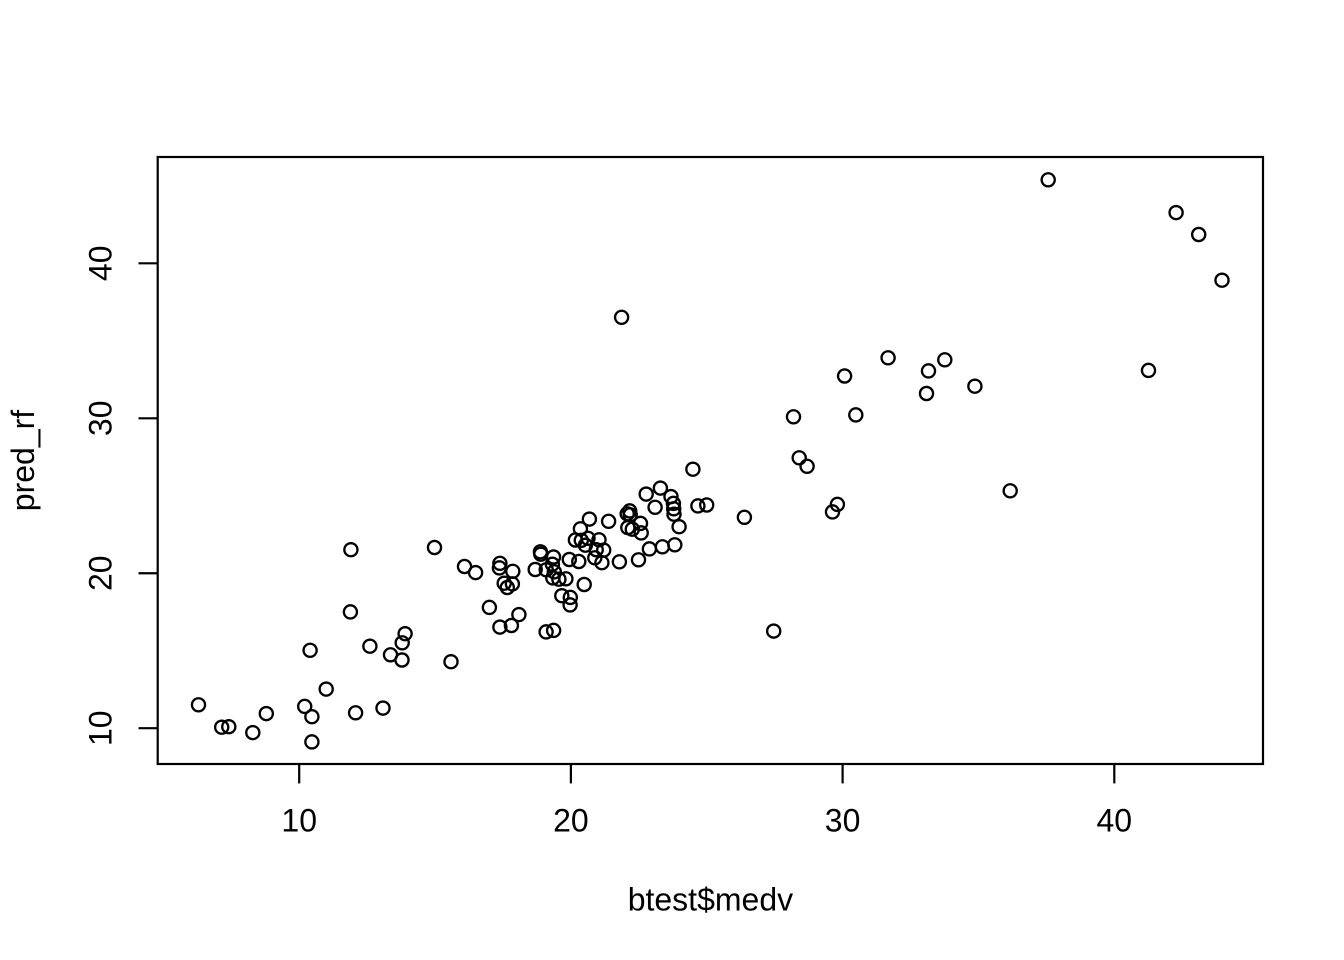  Describe the element at coordinates (710, 900) in the screenshot. I see `svg-text: btest$medv` at that location.